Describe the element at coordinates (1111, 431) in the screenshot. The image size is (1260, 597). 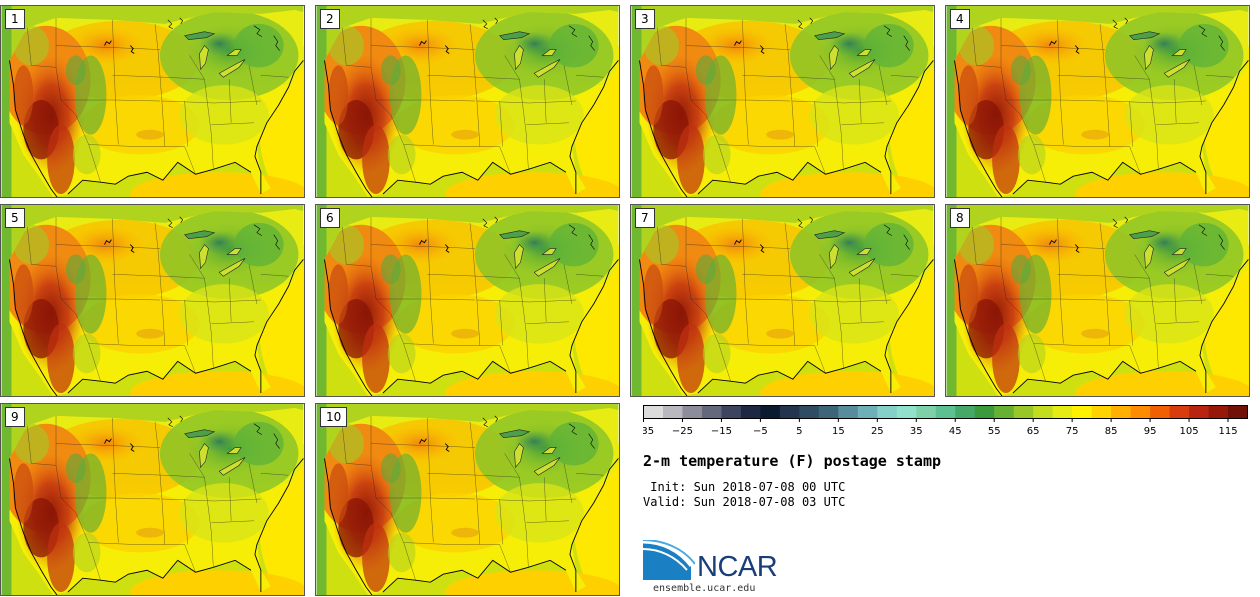
I see `colorbar-tick-label: 85` at that location.